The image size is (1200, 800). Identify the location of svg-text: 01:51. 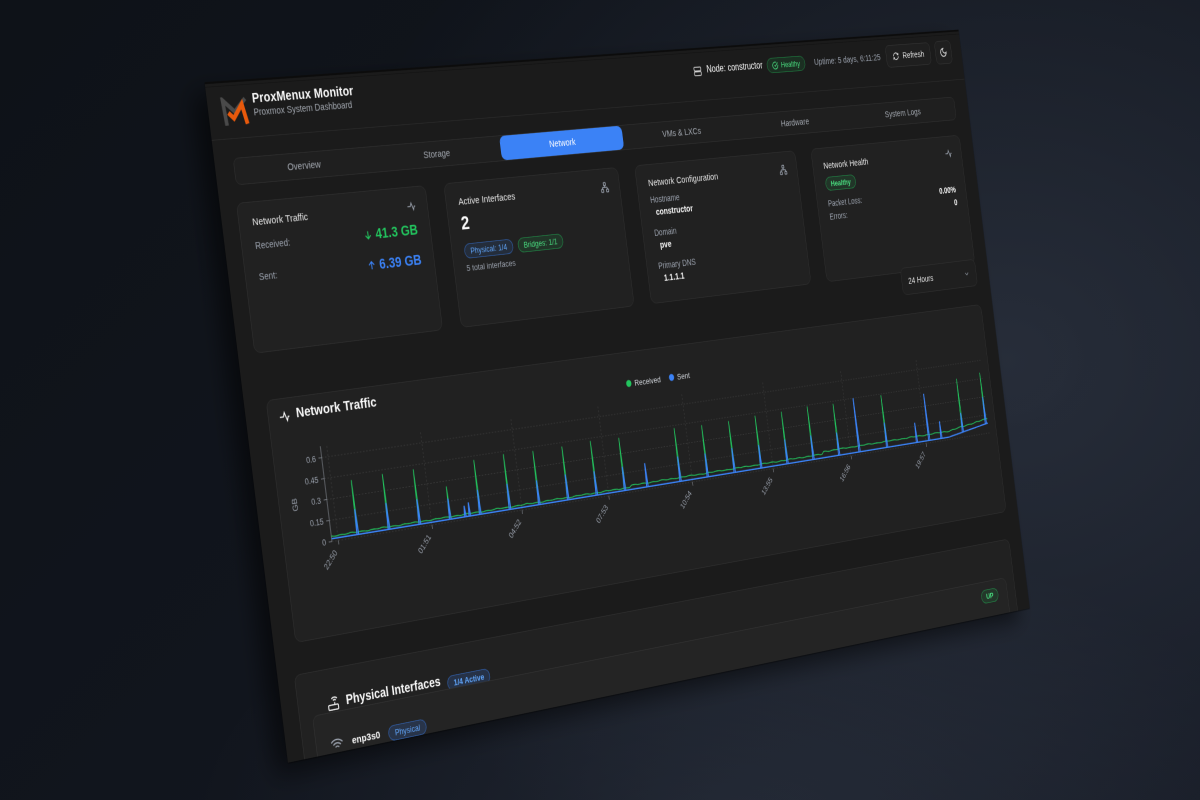
(425, 543).